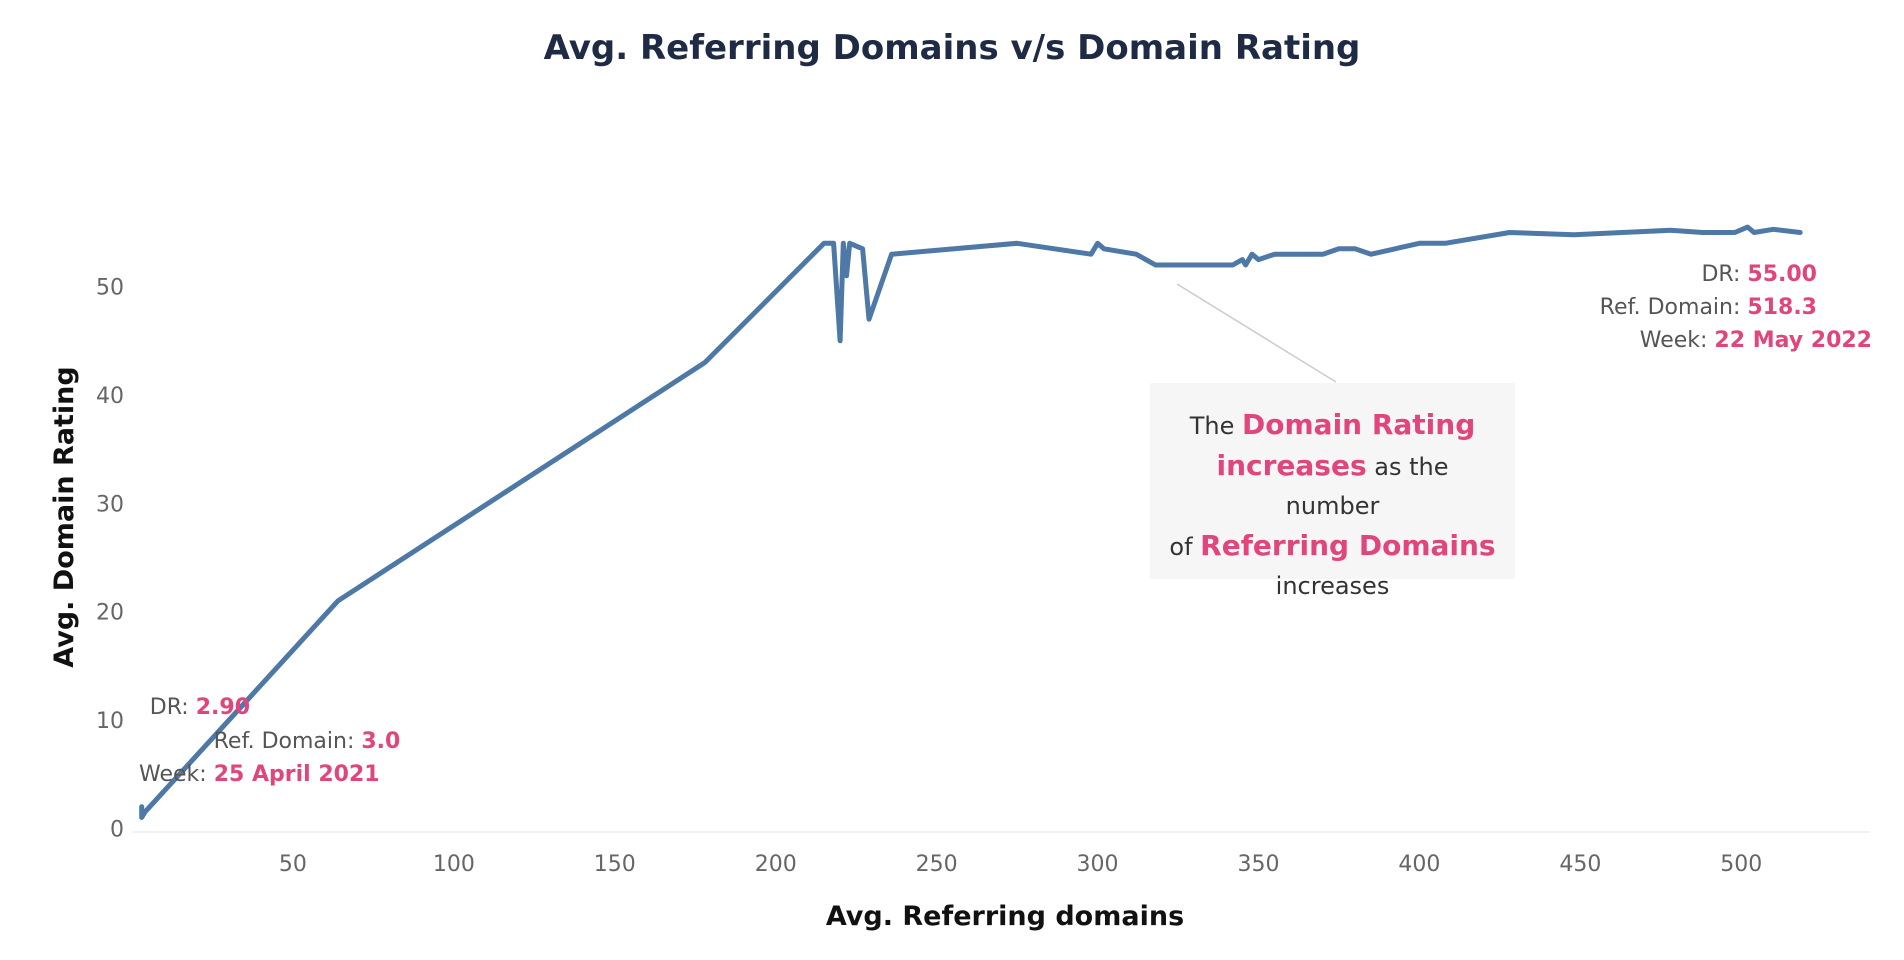 This screenshot has width=1904, height=960. Describe the element at coordinates (110, 613) in the screenshot. I see `y-tick-label: 20` at that location.